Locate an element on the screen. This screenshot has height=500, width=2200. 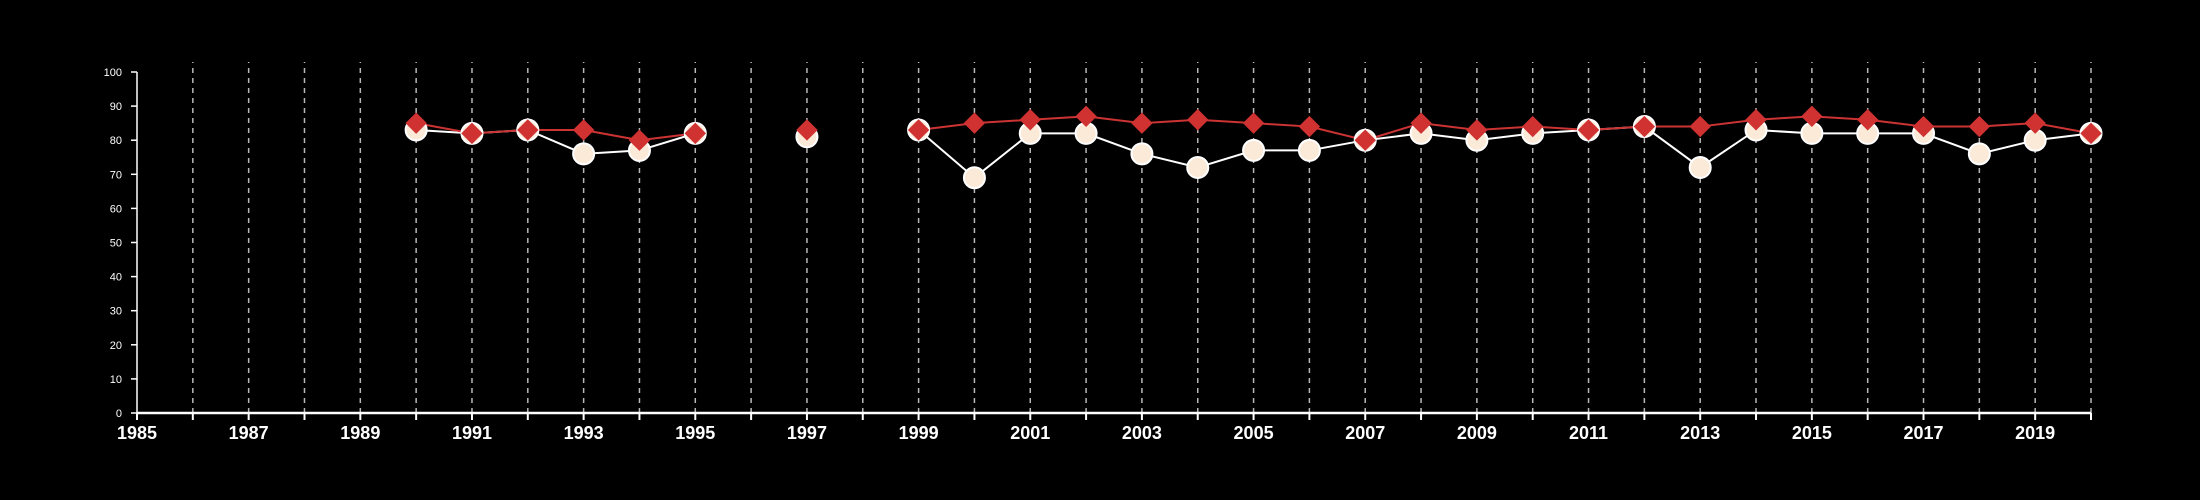
x-tick-label: 1999 is located at coordinates (919, 433).